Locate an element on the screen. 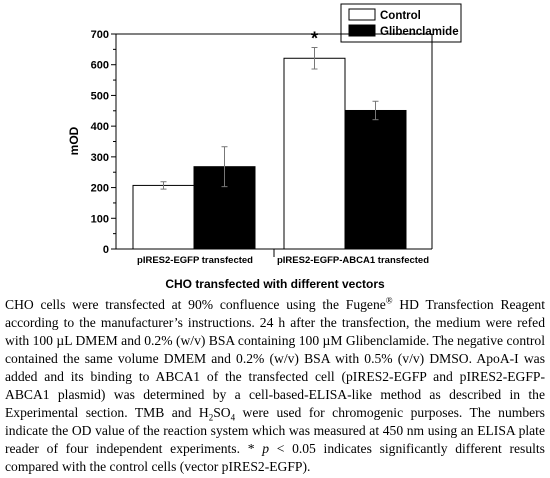  x-axis-title: CHO transfected with different vectors is located at coordinates (275, 284).